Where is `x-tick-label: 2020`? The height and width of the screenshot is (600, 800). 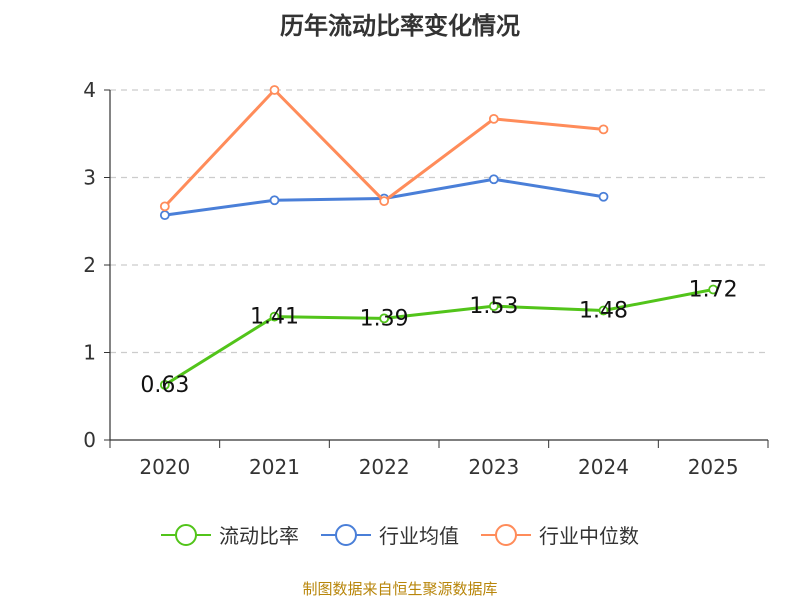 x-tick-label: 2020 is located at coordinates (164, 467).